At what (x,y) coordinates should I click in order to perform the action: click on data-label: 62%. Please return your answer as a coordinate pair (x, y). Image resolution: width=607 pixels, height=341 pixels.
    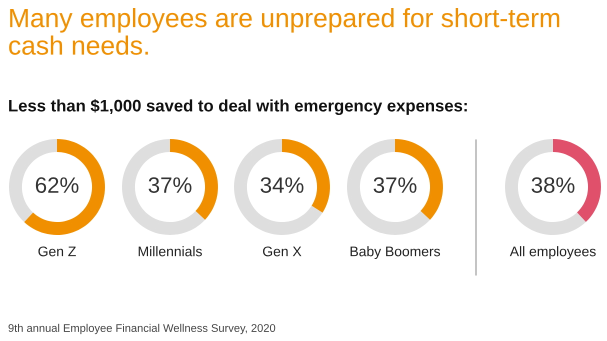
    Looking at the image, I should click on (57, 185).